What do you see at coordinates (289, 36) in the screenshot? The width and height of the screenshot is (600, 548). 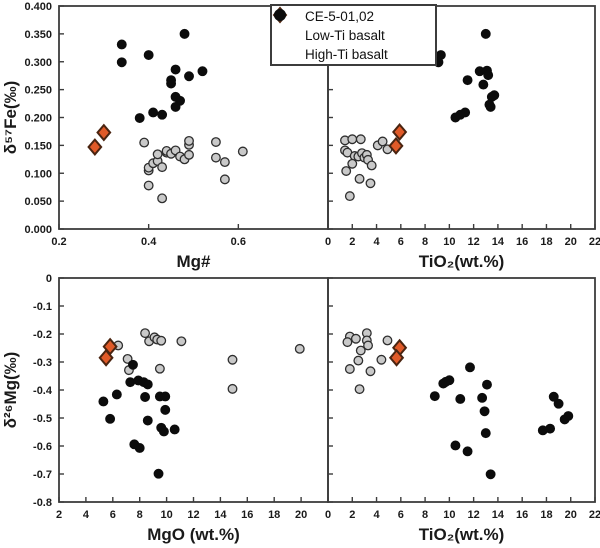 I see `high-ti-circle-icon` at bounding box center [289, 36].